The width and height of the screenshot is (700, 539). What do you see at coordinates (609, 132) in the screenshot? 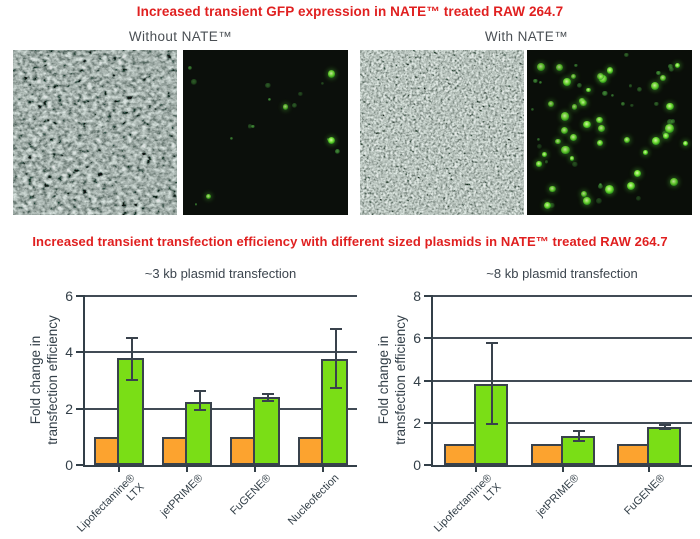
I see `gfp-fluorescence-image-with-nate` at bounding box center [609, 132].